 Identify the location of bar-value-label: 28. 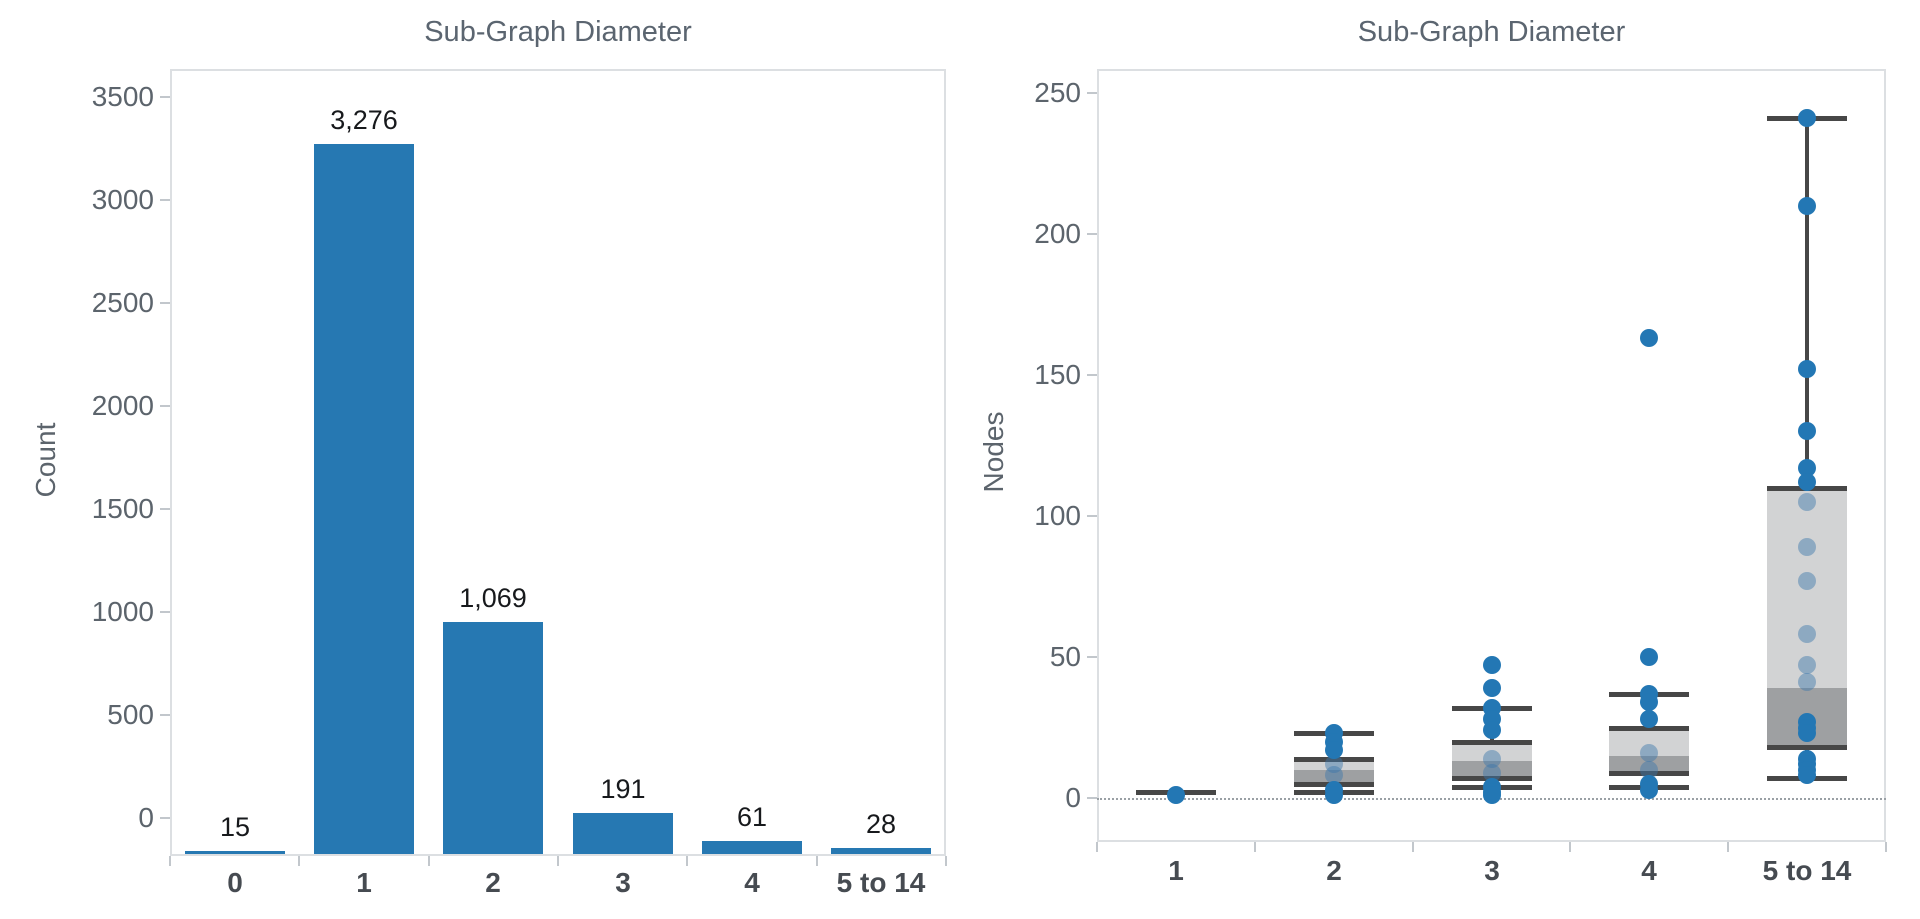
(881, 824).